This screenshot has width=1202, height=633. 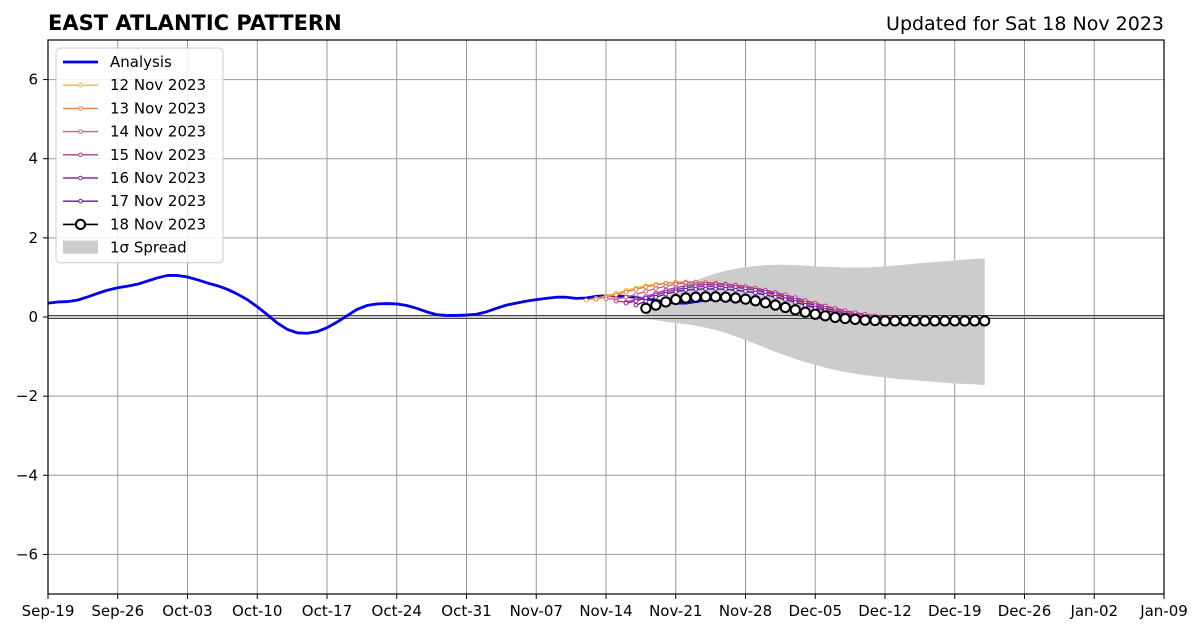 I want to click on legend-box, so click(x=139, y=155).